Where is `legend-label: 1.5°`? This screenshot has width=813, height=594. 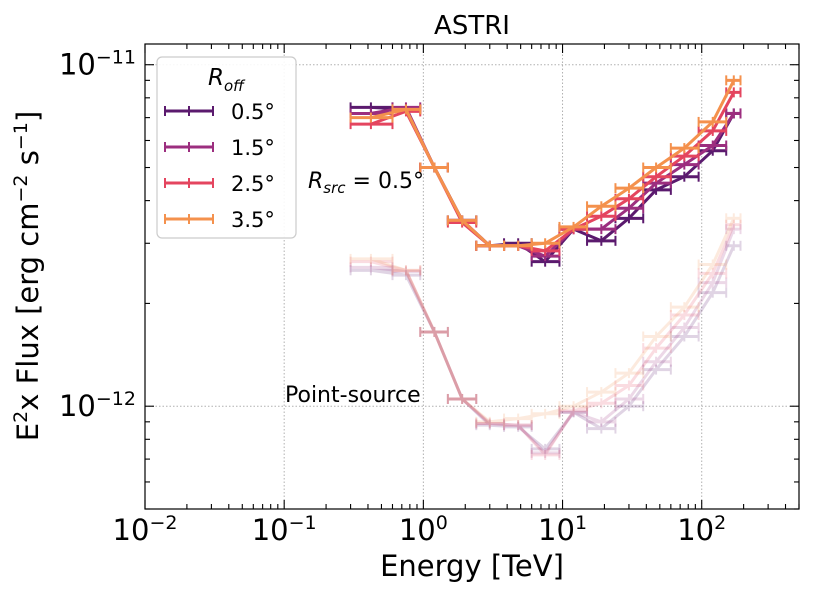 legend-label: 1.5° is located at coordinates (253, 148).